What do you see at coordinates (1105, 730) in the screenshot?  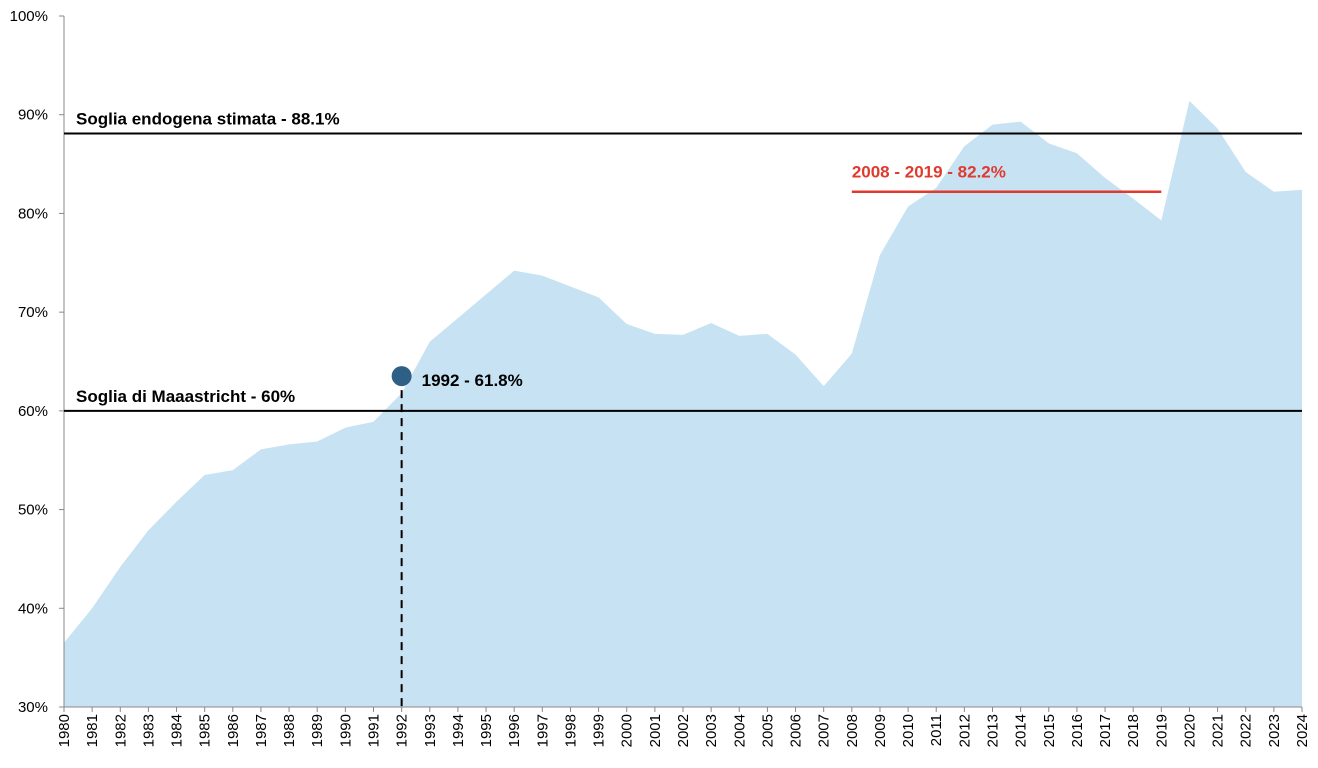 I see `x-tick-label: 2017` at bounding box center [1105, 730].